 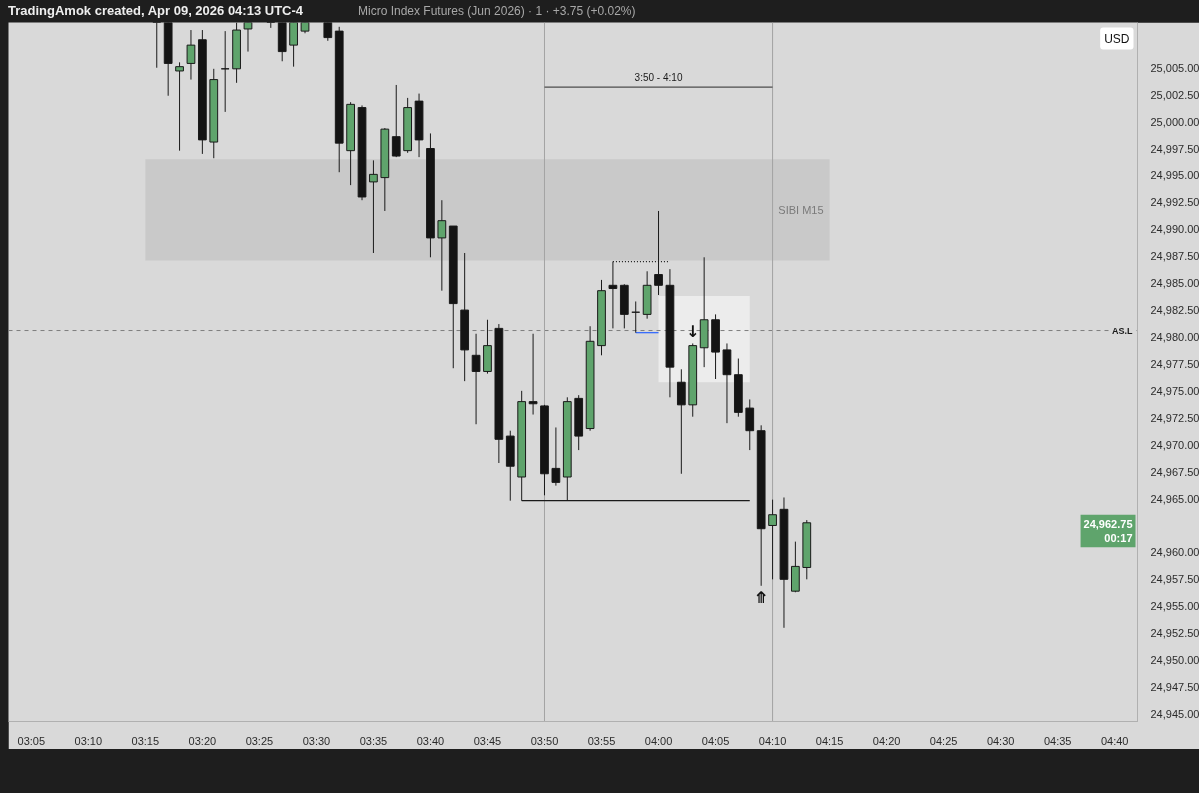 What do you see at coordinates (1174, 633) in the screenshot?
I see `y-tick-label: 24,952.50` at bounding box center [1174, 633].